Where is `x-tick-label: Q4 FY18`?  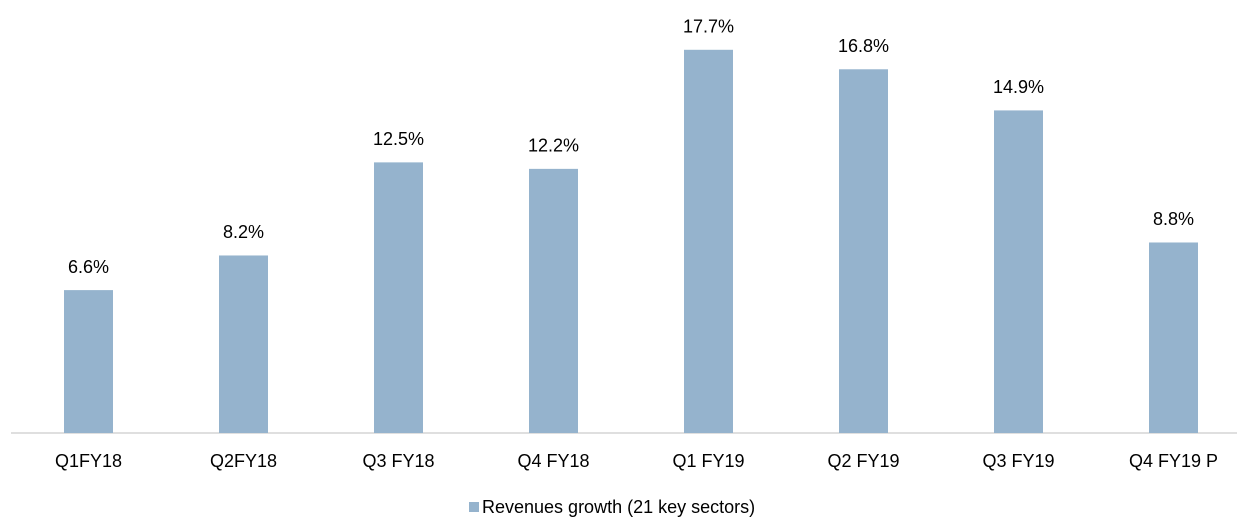 x-tick-label: Q4 FY18 is located at coordinates (553, 461).